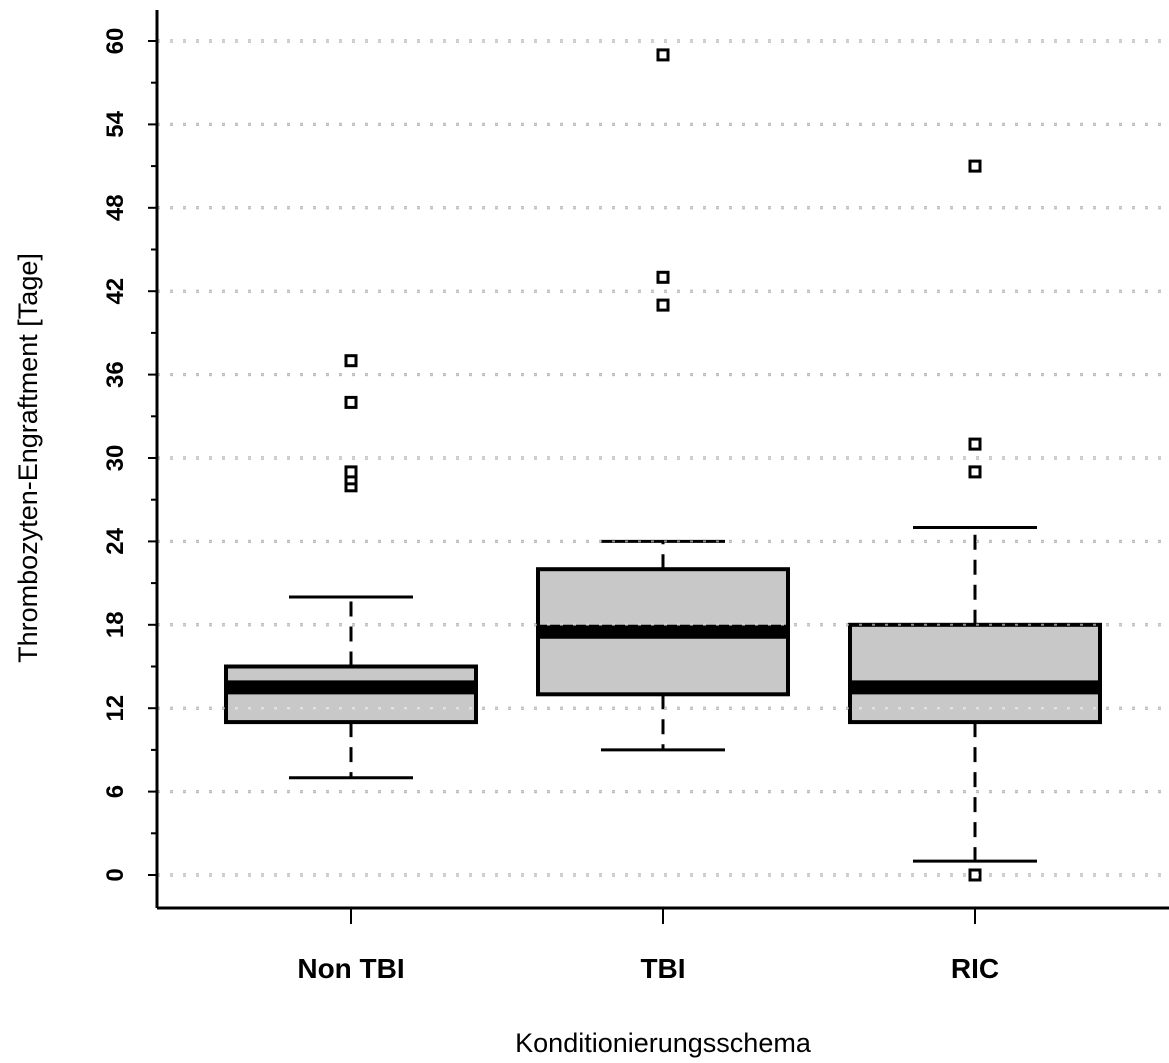 This screenshot has width=1169, height=1063. I want to click on box-non-tbi, so click(351, 567).